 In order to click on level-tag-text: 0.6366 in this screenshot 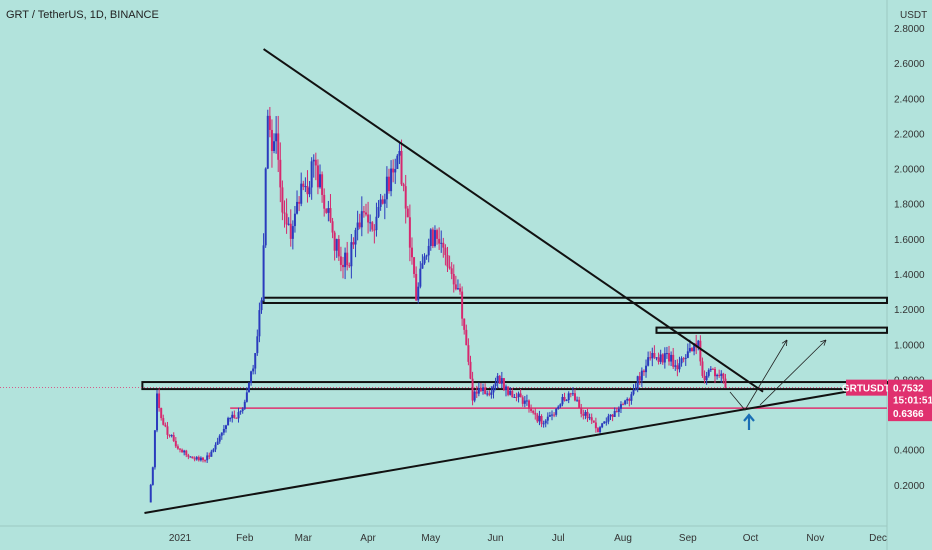, I will do `click(908, 414)`.